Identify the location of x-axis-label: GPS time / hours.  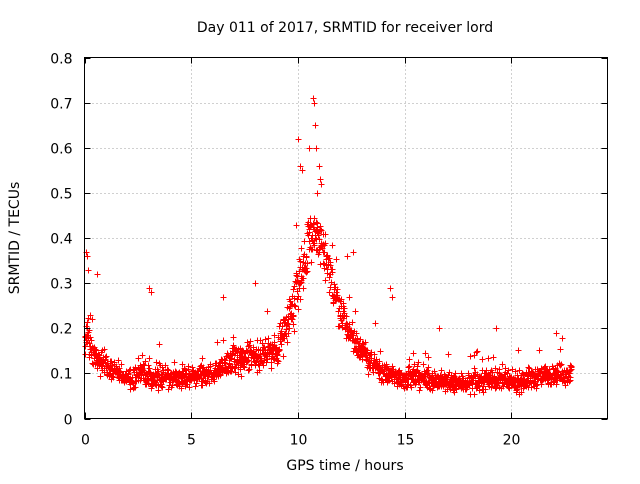
(344, 466).